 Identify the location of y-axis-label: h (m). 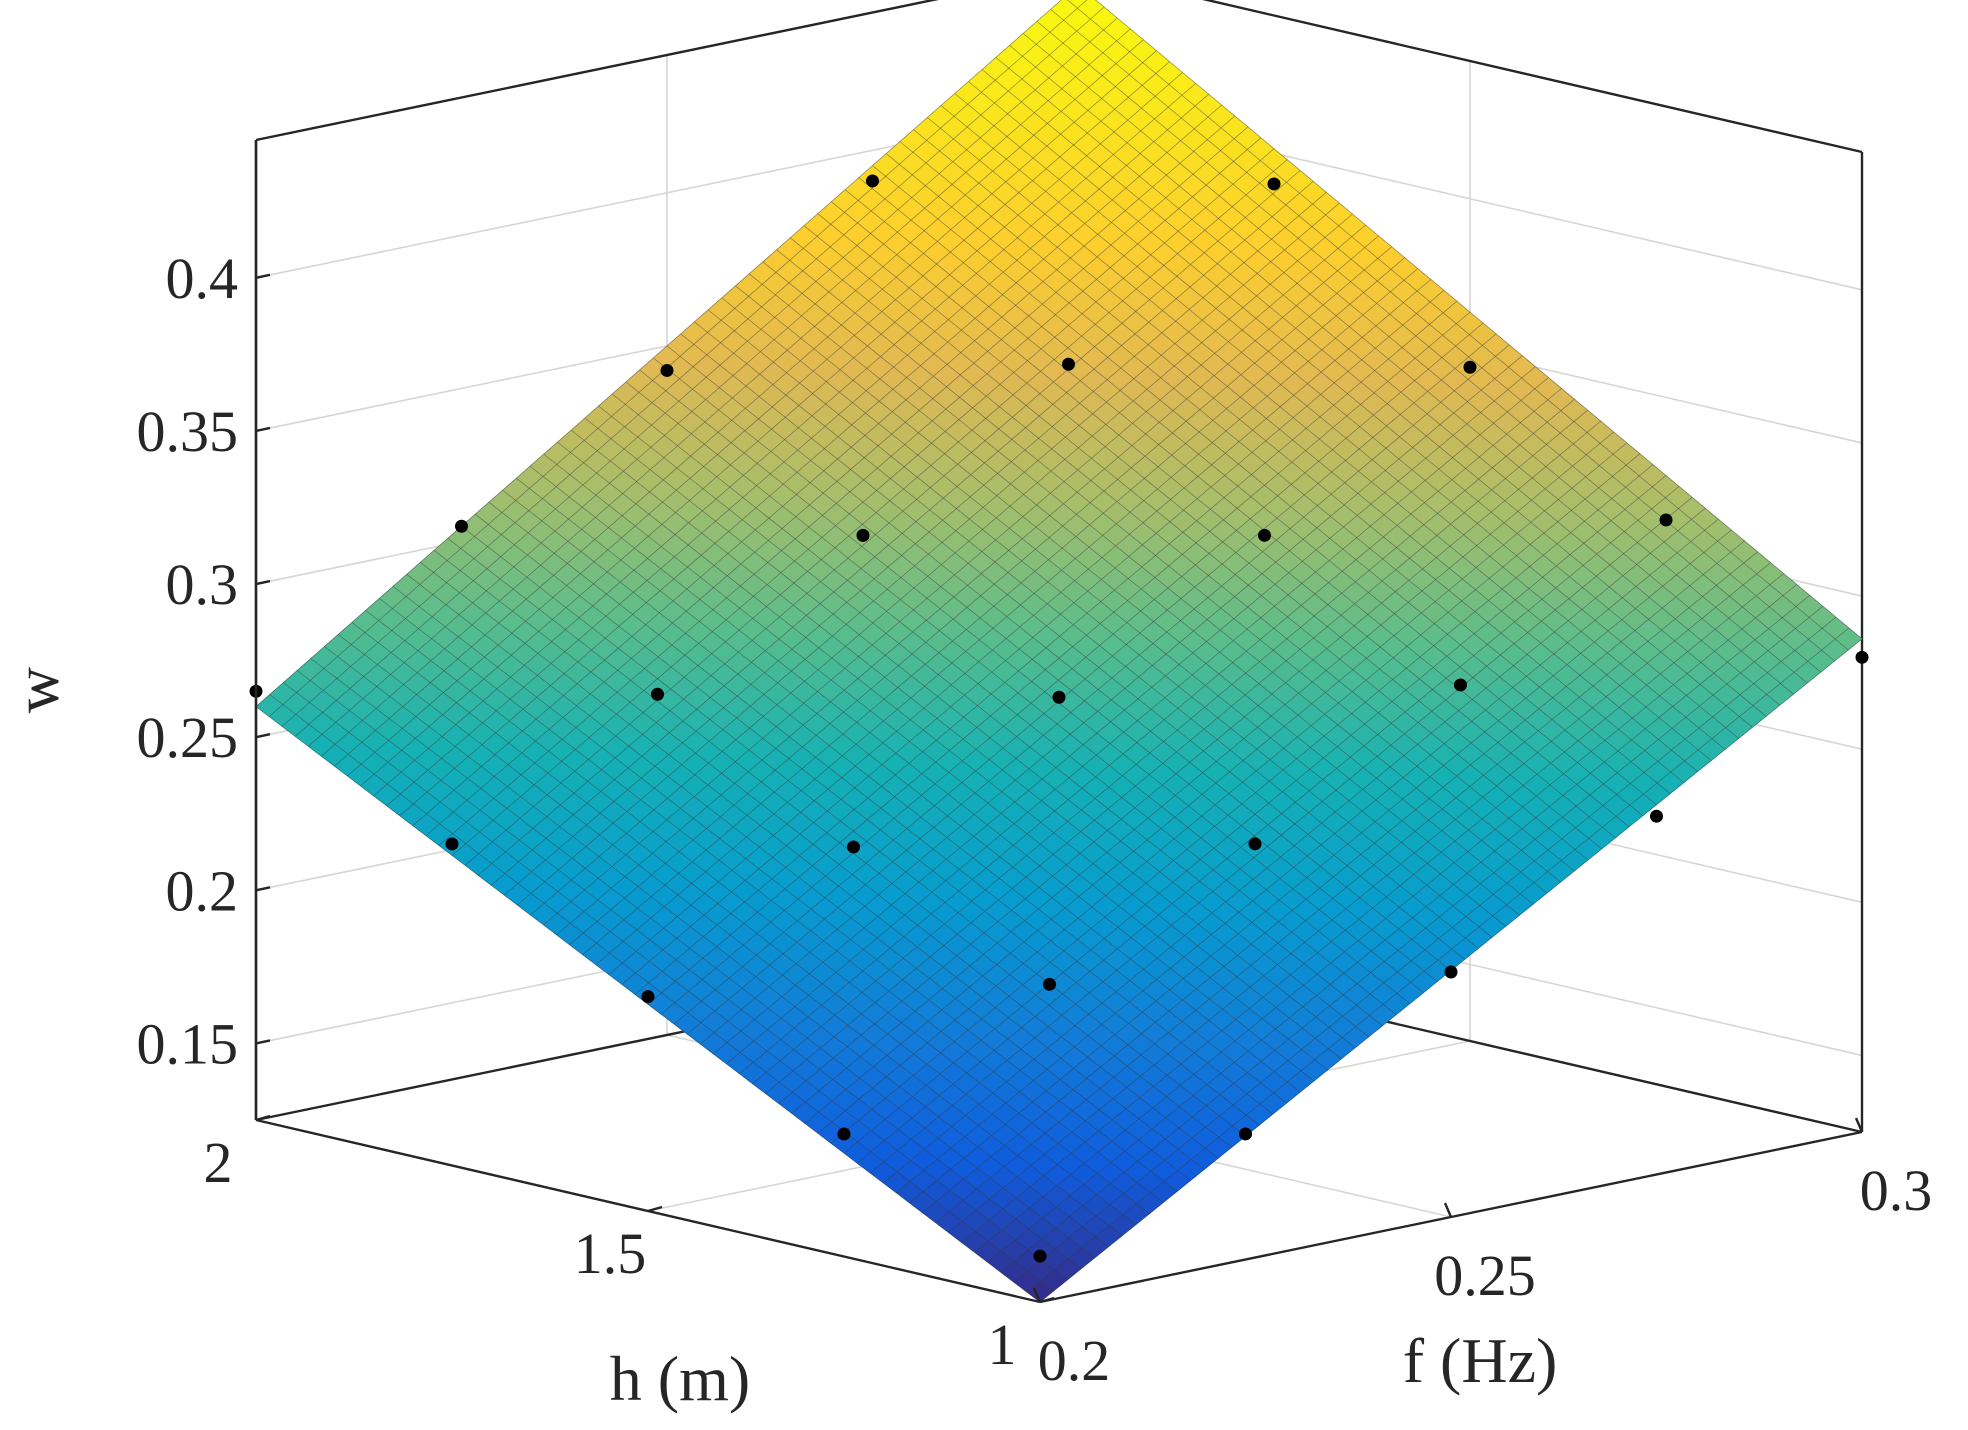
(680, 1378).